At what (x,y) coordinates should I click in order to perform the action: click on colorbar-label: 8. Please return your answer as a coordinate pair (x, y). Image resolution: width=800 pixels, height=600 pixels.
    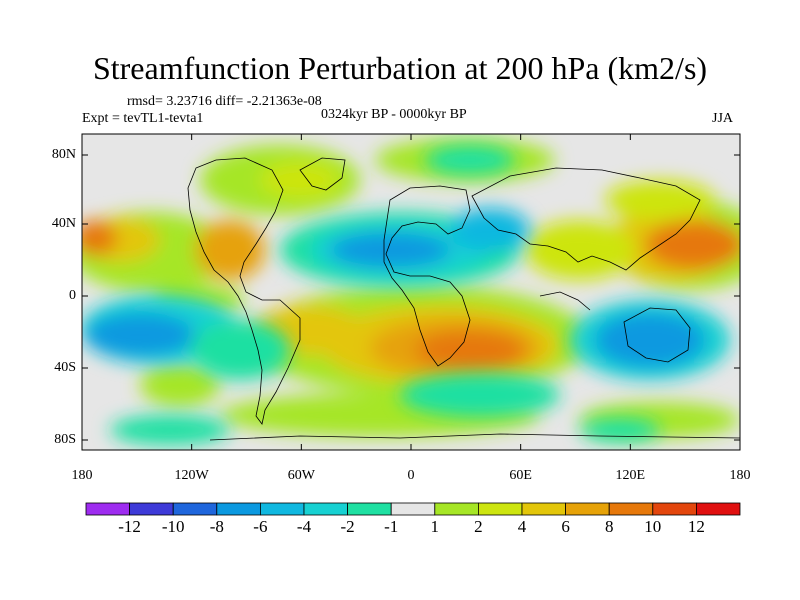
    Looking at the image, I should click on (609, 526).